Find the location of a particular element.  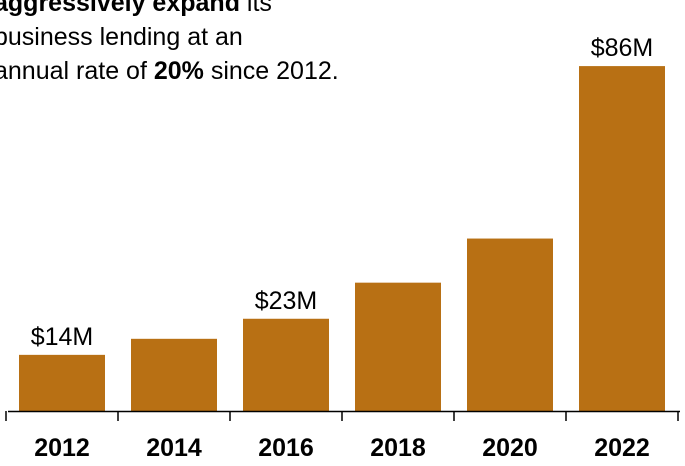

bar-2020 is located at coordinates (510, 324).